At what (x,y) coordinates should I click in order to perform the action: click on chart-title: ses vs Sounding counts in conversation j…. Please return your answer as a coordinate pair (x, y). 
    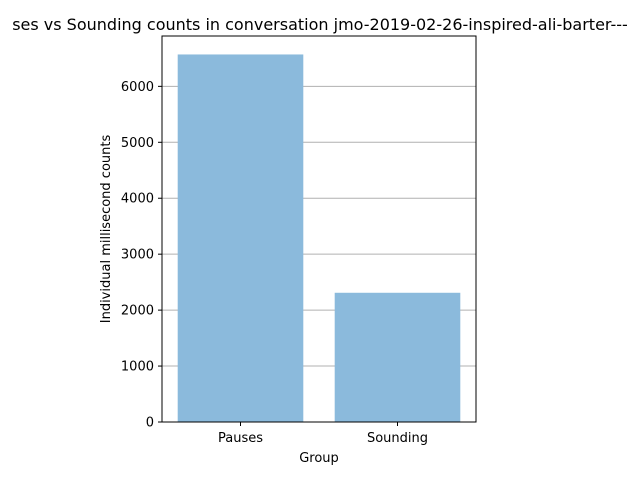
    Looking at the image, I should click on (320, 24).